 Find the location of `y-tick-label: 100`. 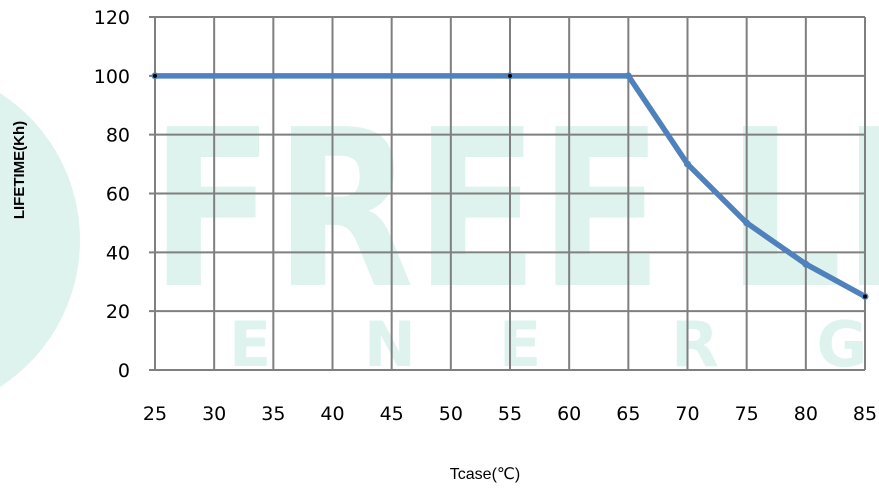

y-tick-label: 100 is located at coordinates (112, 77).